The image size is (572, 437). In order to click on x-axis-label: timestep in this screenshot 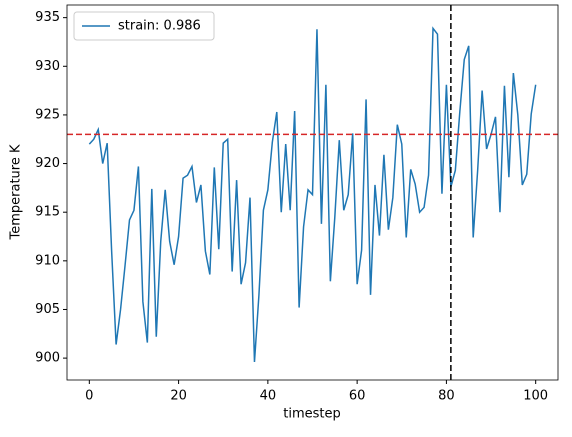, I will do `click(312, 414)`.